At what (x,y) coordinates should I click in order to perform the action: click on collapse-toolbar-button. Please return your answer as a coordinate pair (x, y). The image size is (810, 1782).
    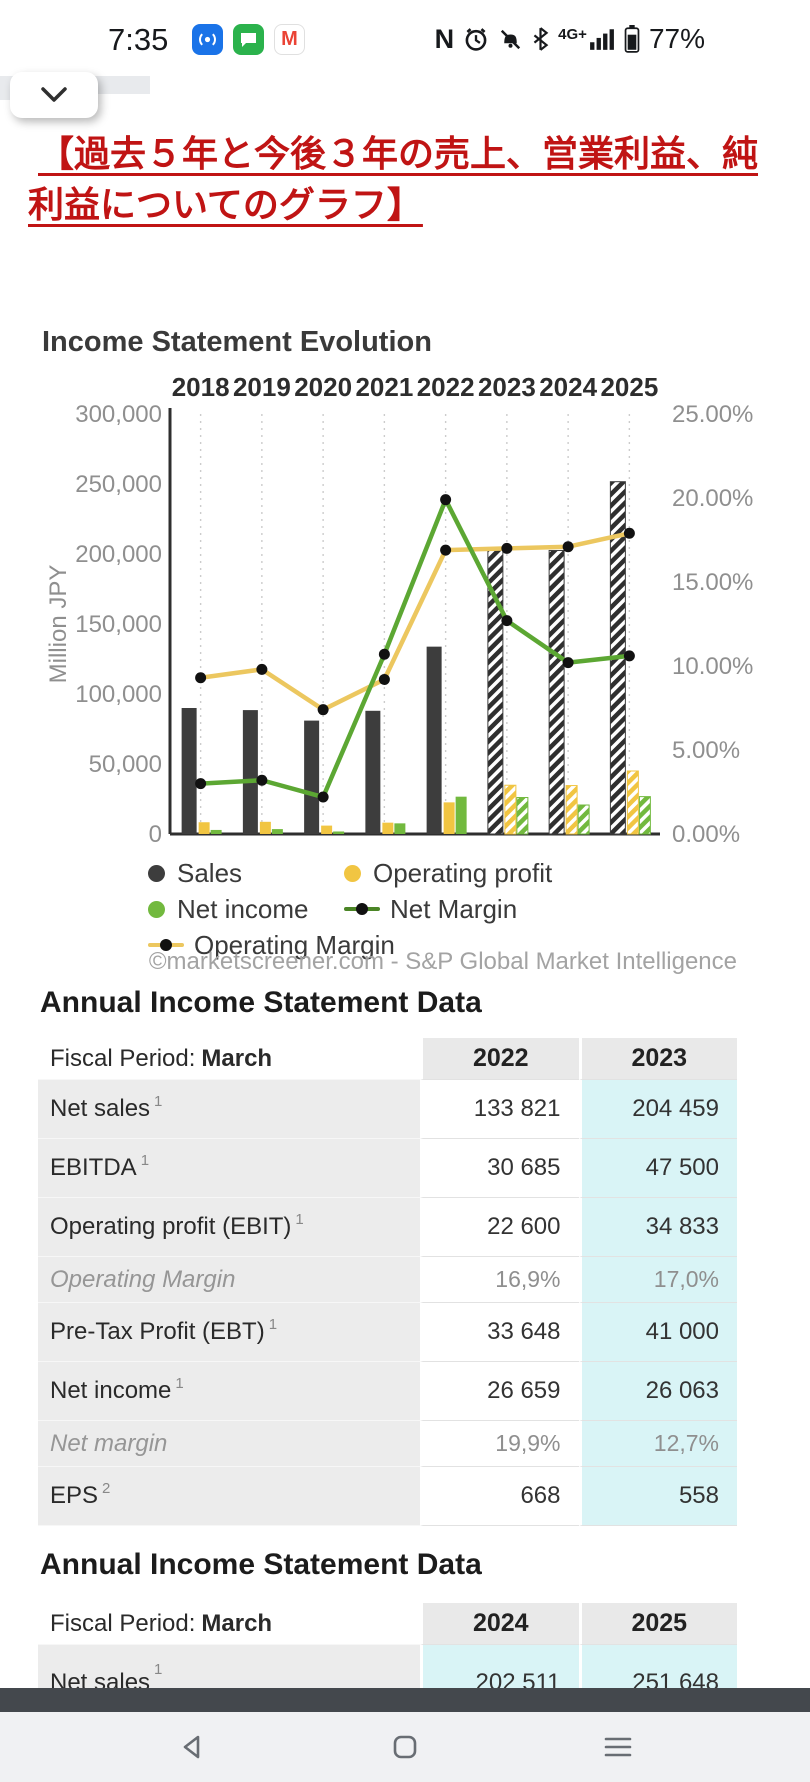
    Looking at the image, I should click on (54, 95).